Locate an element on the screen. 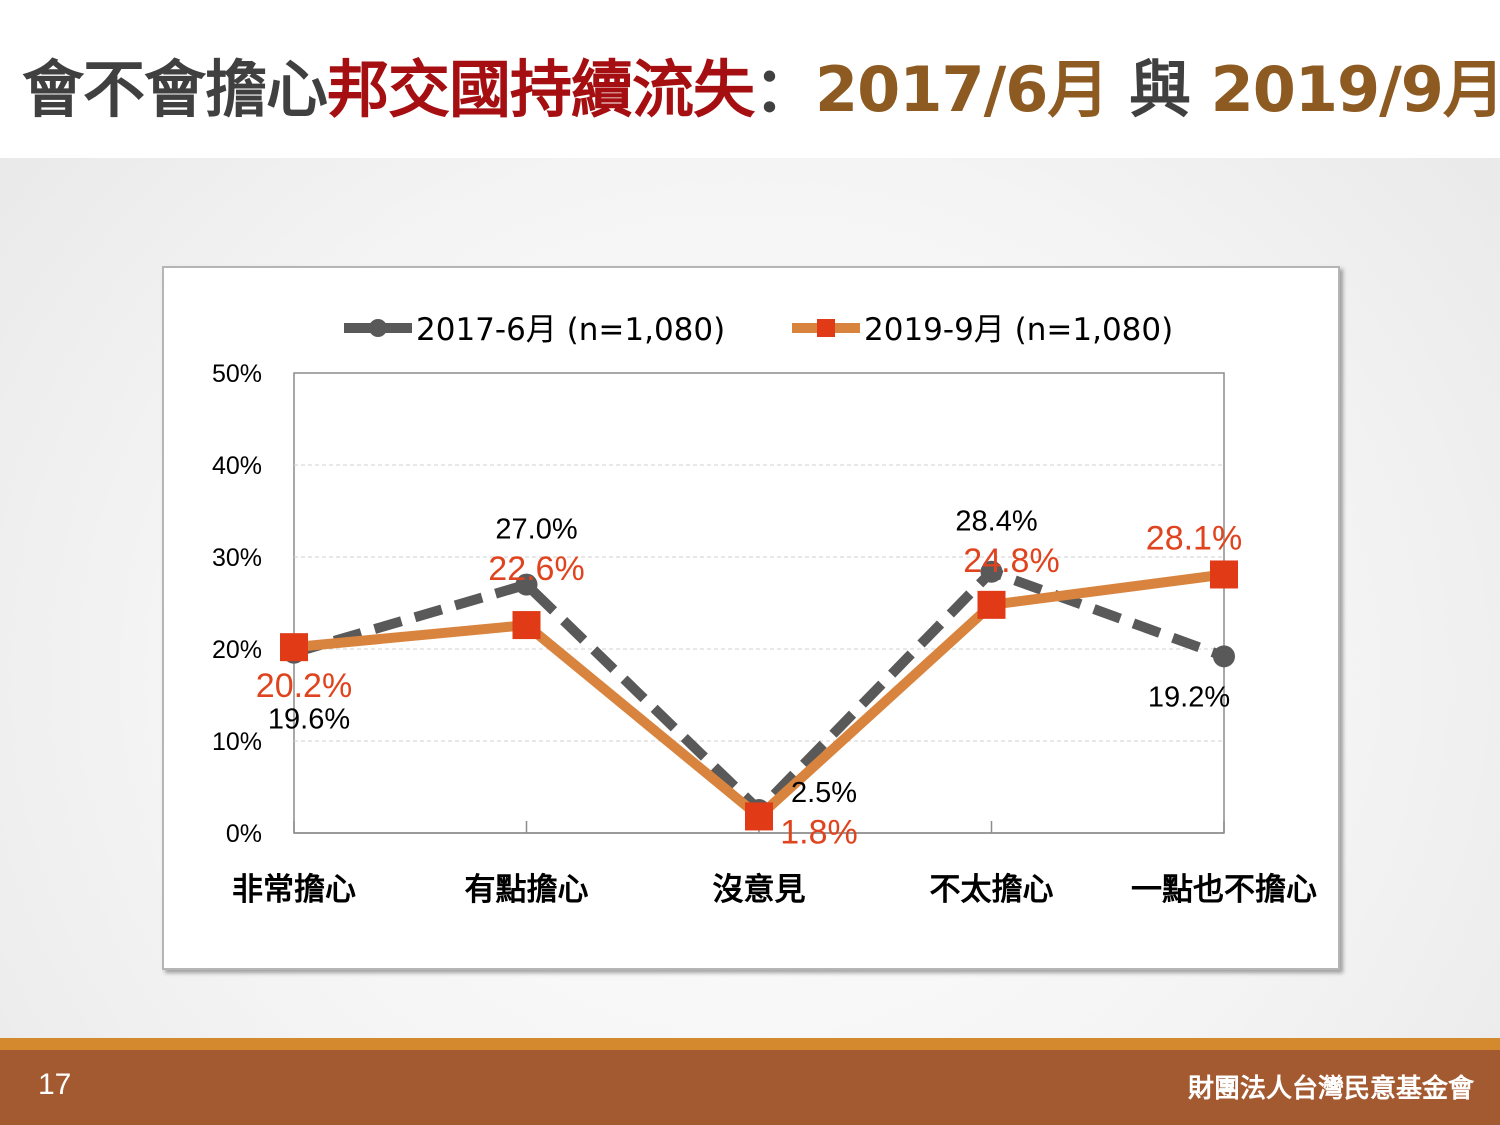 The height and width of the screenshot is (1125, 1500). legend-label-2017: 2017-6月 (n=1,080) is located at coordinates (570, 330).